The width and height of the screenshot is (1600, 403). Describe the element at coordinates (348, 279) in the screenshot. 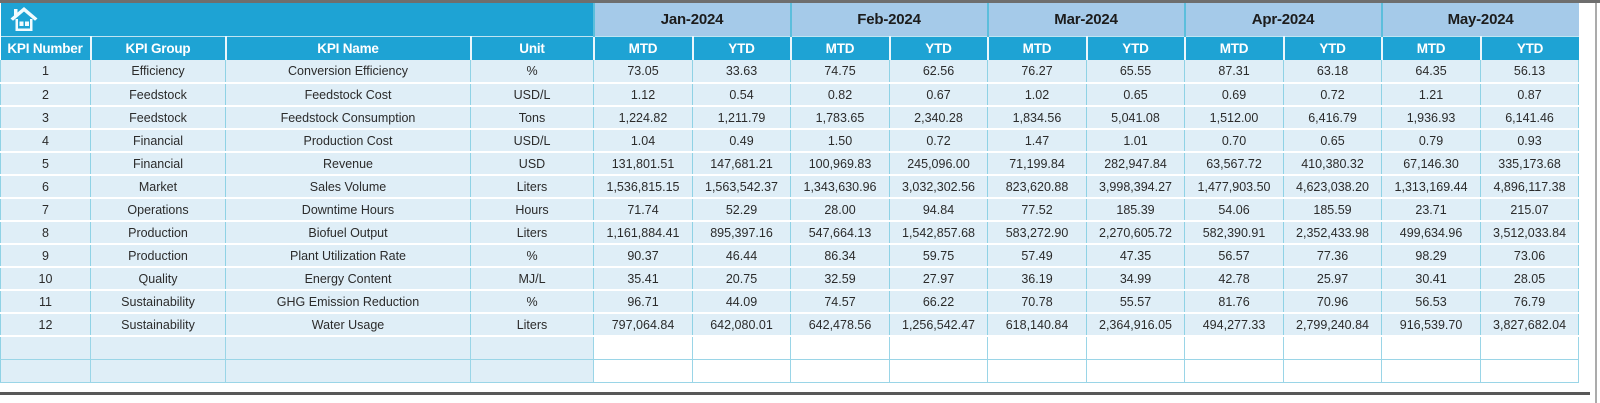

I see `kpi-name-cell: Energy Content` at that location.